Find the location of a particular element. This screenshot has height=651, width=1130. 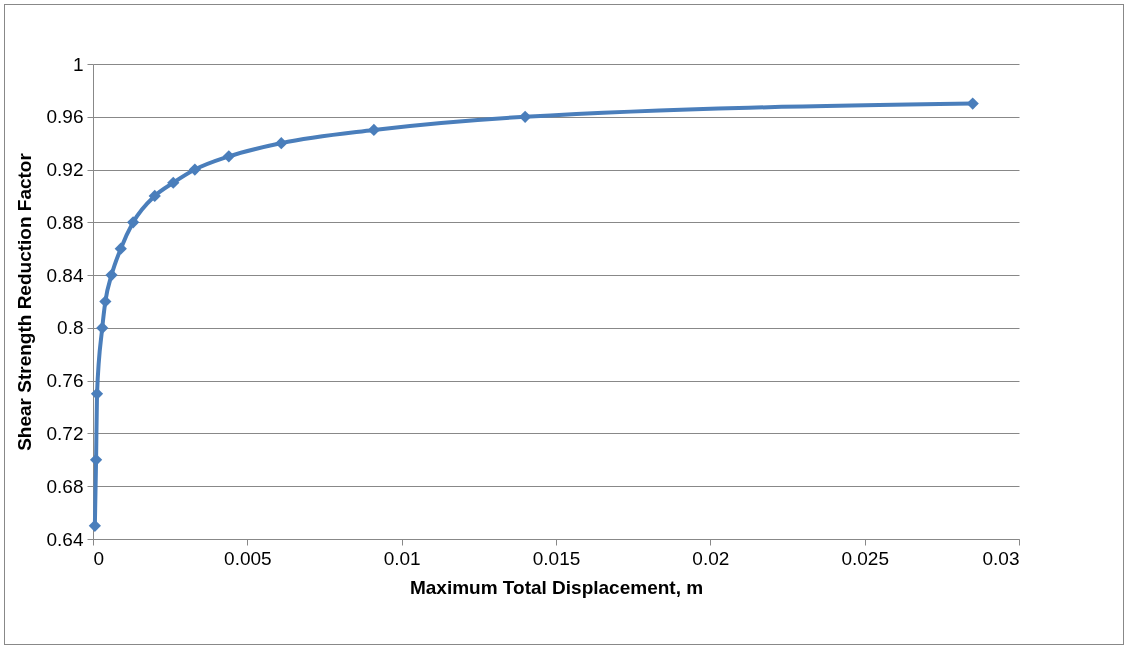

x-tick-label: 0.005 is located at coordinates (248, 558).